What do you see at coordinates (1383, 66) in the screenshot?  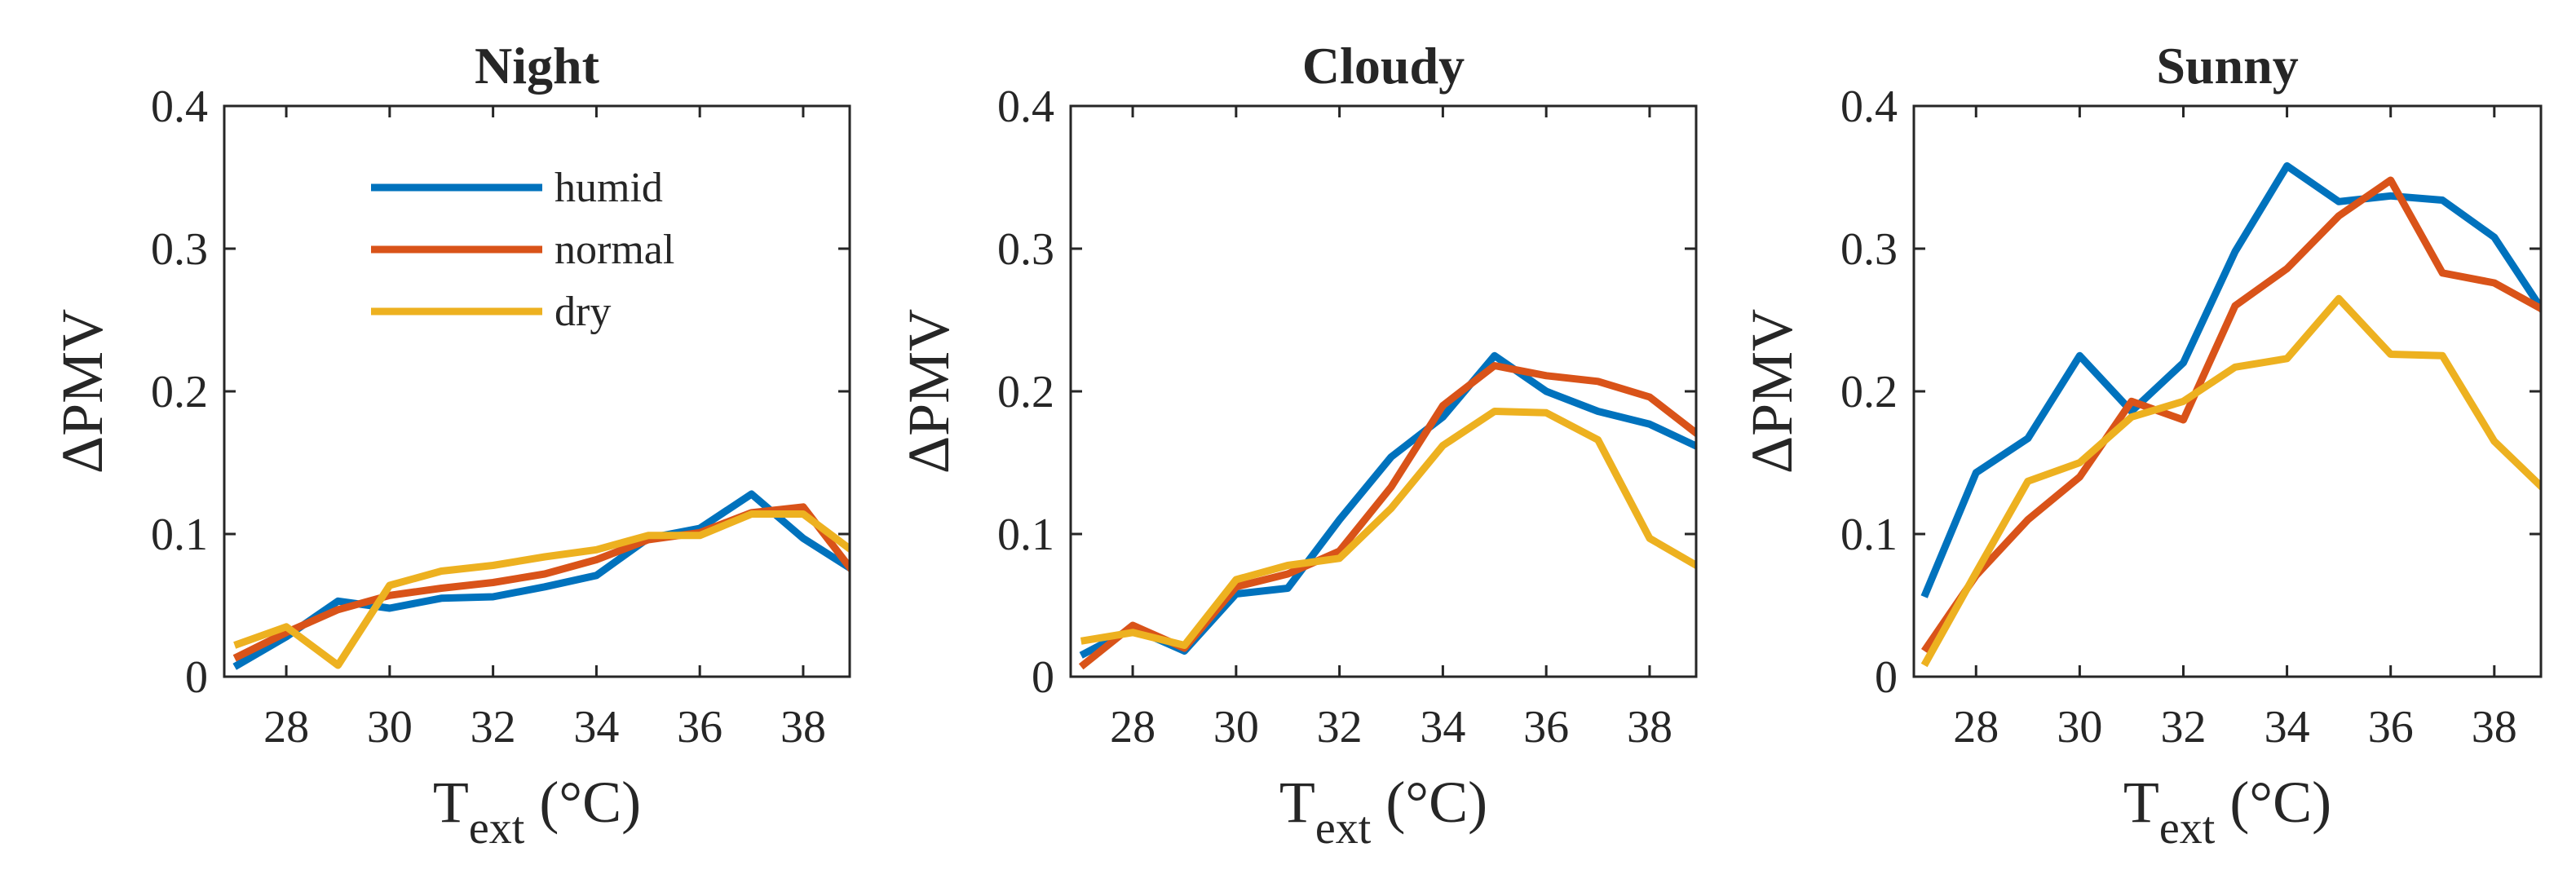 I see `chart-title: Cloudy` at bounding box center [1383, 66].